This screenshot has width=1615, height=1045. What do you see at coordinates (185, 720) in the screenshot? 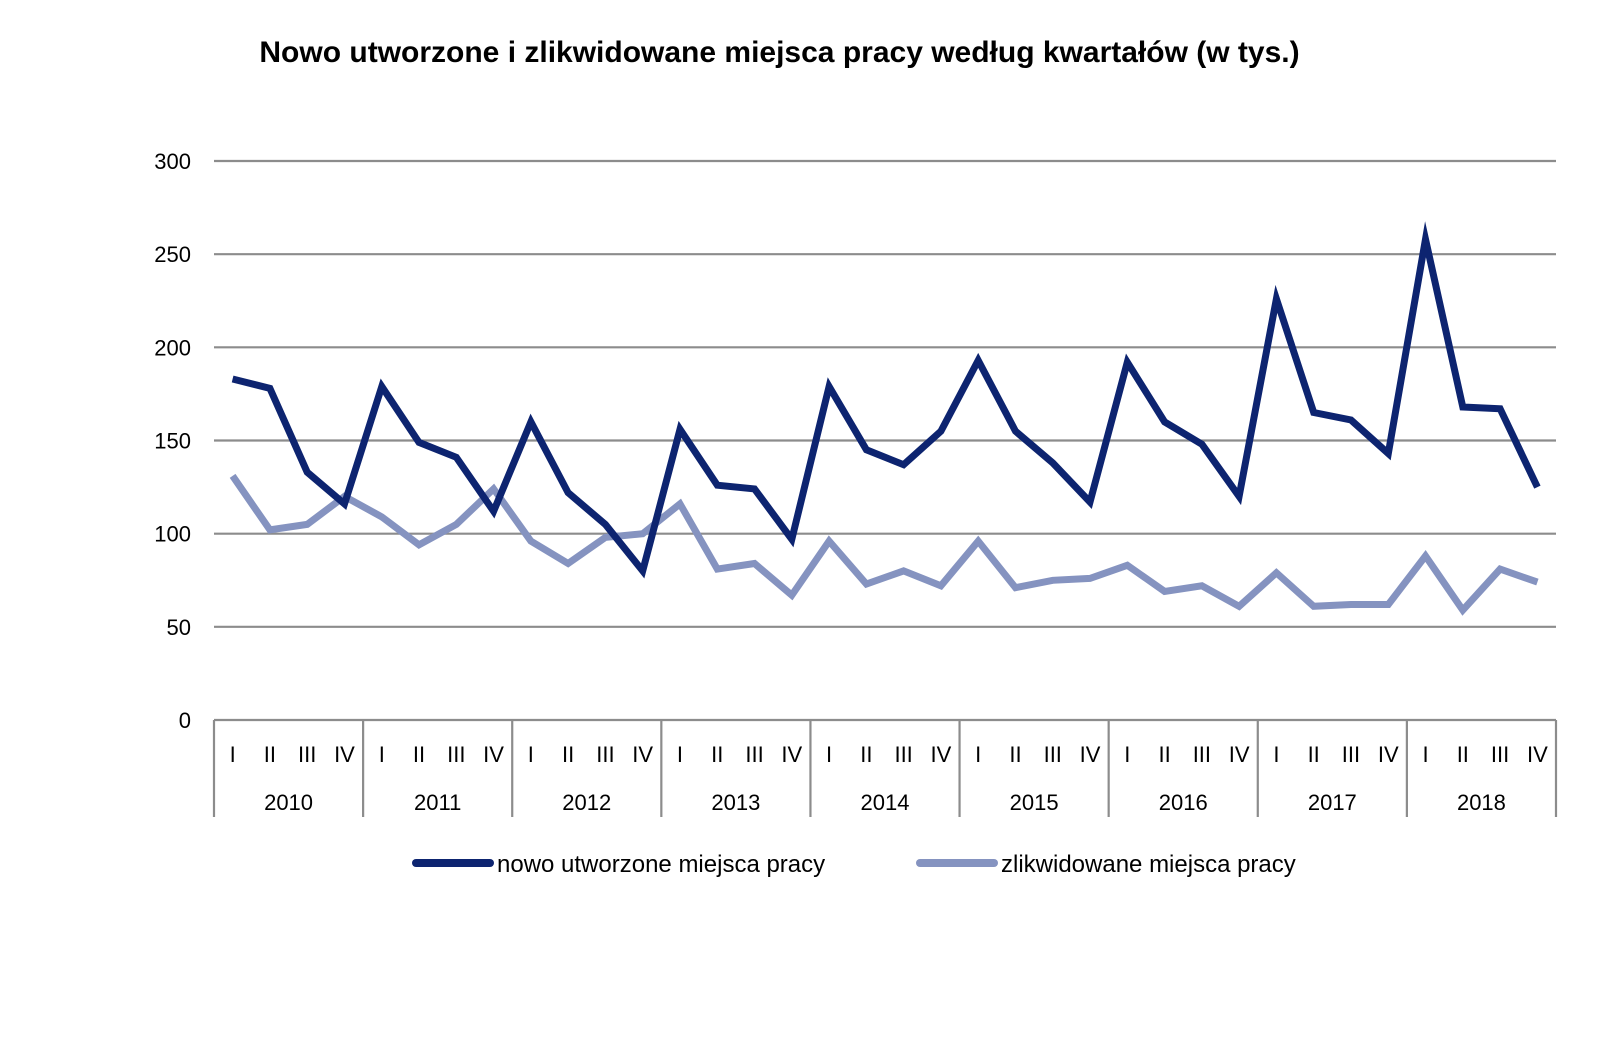
I see `y-tick-label: 0` at bounding box center [185, 720].